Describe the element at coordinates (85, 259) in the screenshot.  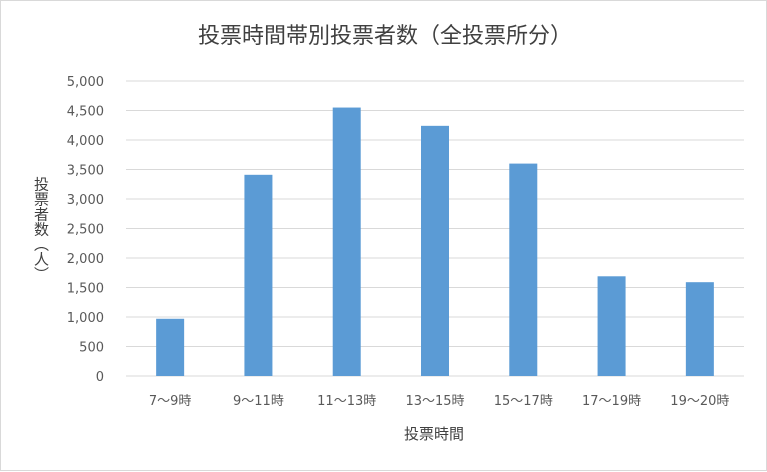
I see `y-tick-label: 2,000` at that location.